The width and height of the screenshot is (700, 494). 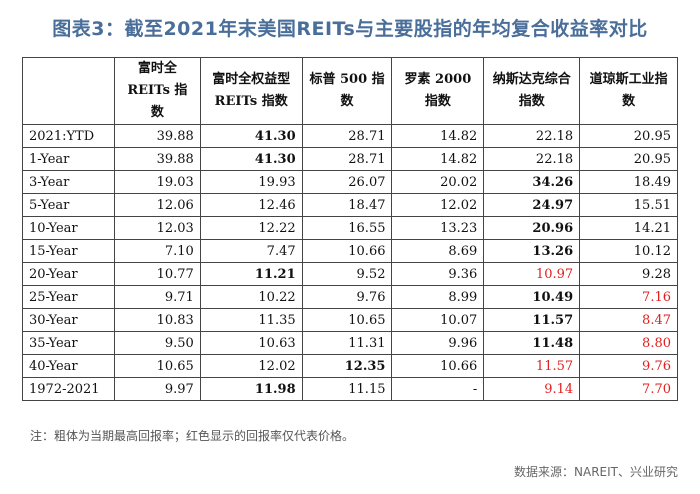 What do you see at coordinates (347, 366) in the screenshot?
I see `table-cell: 12.35` at bounding box center [347, 366].